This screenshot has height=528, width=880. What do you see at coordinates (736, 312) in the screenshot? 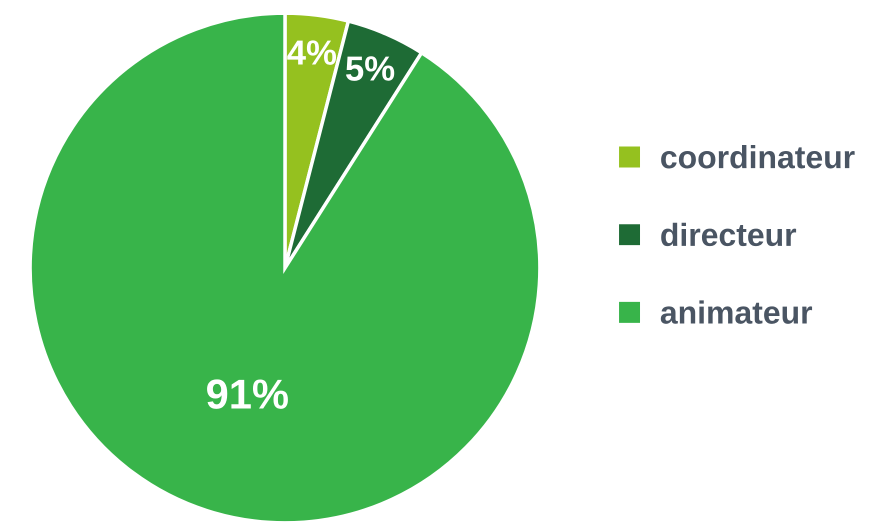
I see `legend-label: animateur` at bounding box center [736, 312].